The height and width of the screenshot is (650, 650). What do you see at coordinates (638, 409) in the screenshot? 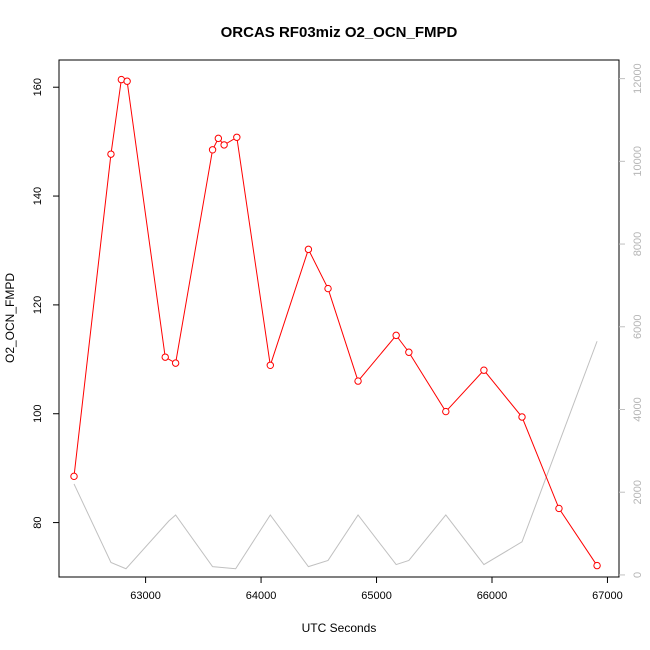
I see `y2-tick-label: 4000` at bounding box center [638, 409].